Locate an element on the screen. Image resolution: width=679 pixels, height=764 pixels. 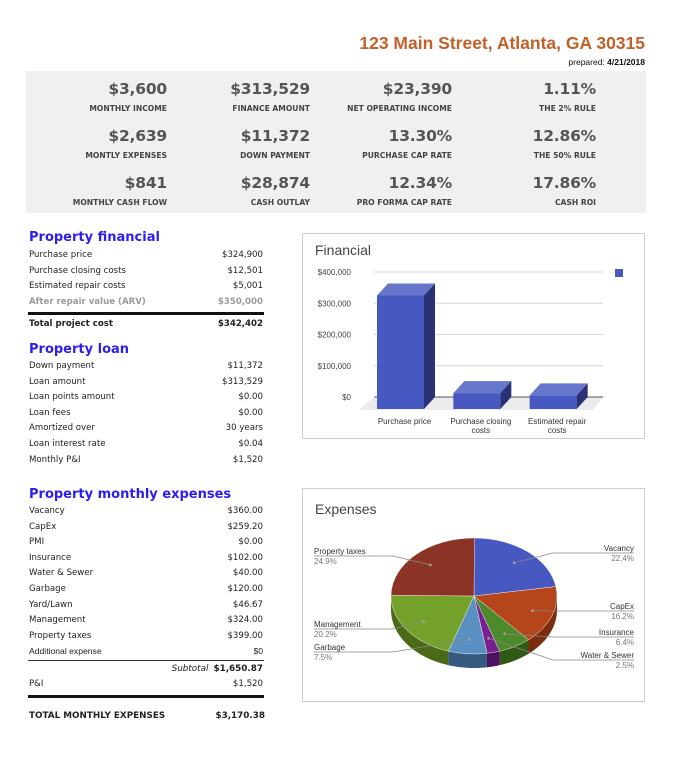
row-value: $12,501 is located at coordinates (245, 270).